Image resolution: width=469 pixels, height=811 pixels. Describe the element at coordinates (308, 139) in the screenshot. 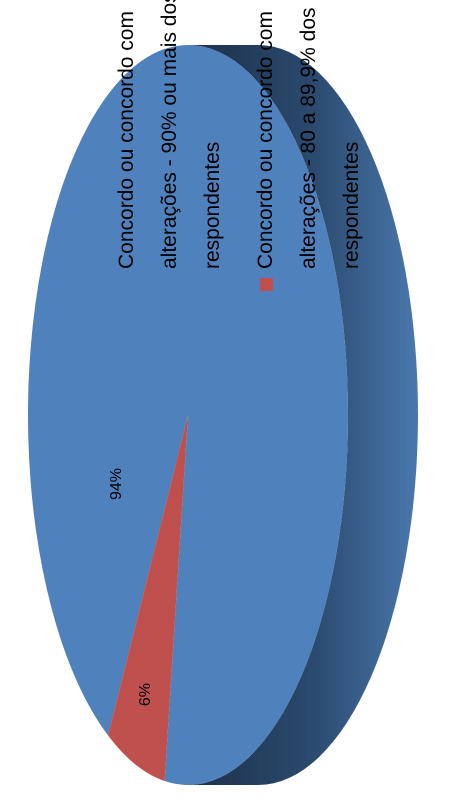

I see `legend-label-2: alterações - 80 a 89,9% dos` at that location.